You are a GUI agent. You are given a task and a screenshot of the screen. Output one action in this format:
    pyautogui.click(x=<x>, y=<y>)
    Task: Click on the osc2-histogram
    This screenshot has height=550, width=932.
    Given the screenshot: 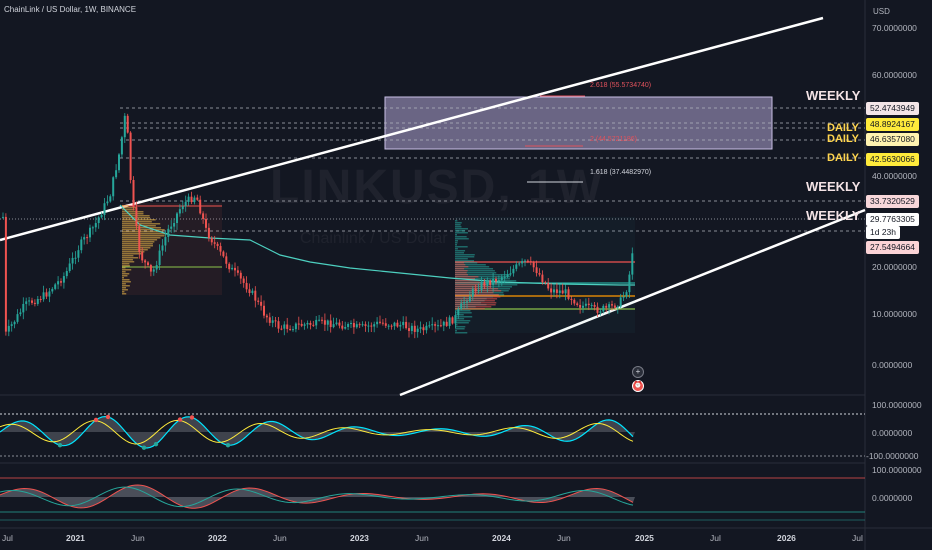 What is the action you would take?
    pyautogui.click(x=317, y=497)
    